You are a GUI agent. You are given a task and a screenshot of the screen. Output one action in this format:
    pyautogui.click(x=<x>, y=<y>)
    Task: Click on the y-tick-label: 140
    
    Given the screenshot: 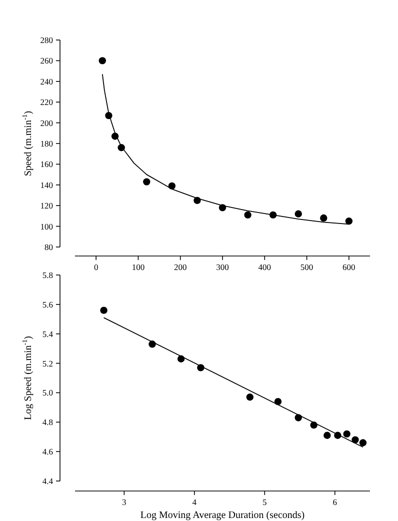 What is the action you would take?
    pyautogui.click(x=46, y=185)
    